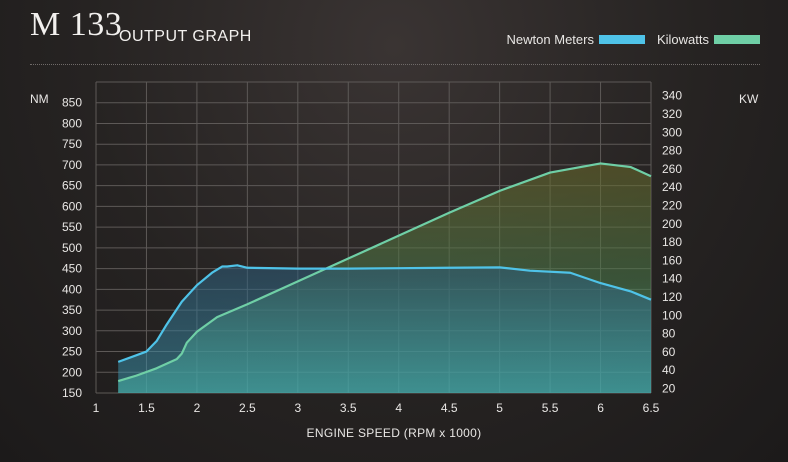 The image size is (788, 462). What do you see at coordinates (672, 242) in the screenshot?
I see `y-right-tick-label: 180` at bounding box center [672, 242].